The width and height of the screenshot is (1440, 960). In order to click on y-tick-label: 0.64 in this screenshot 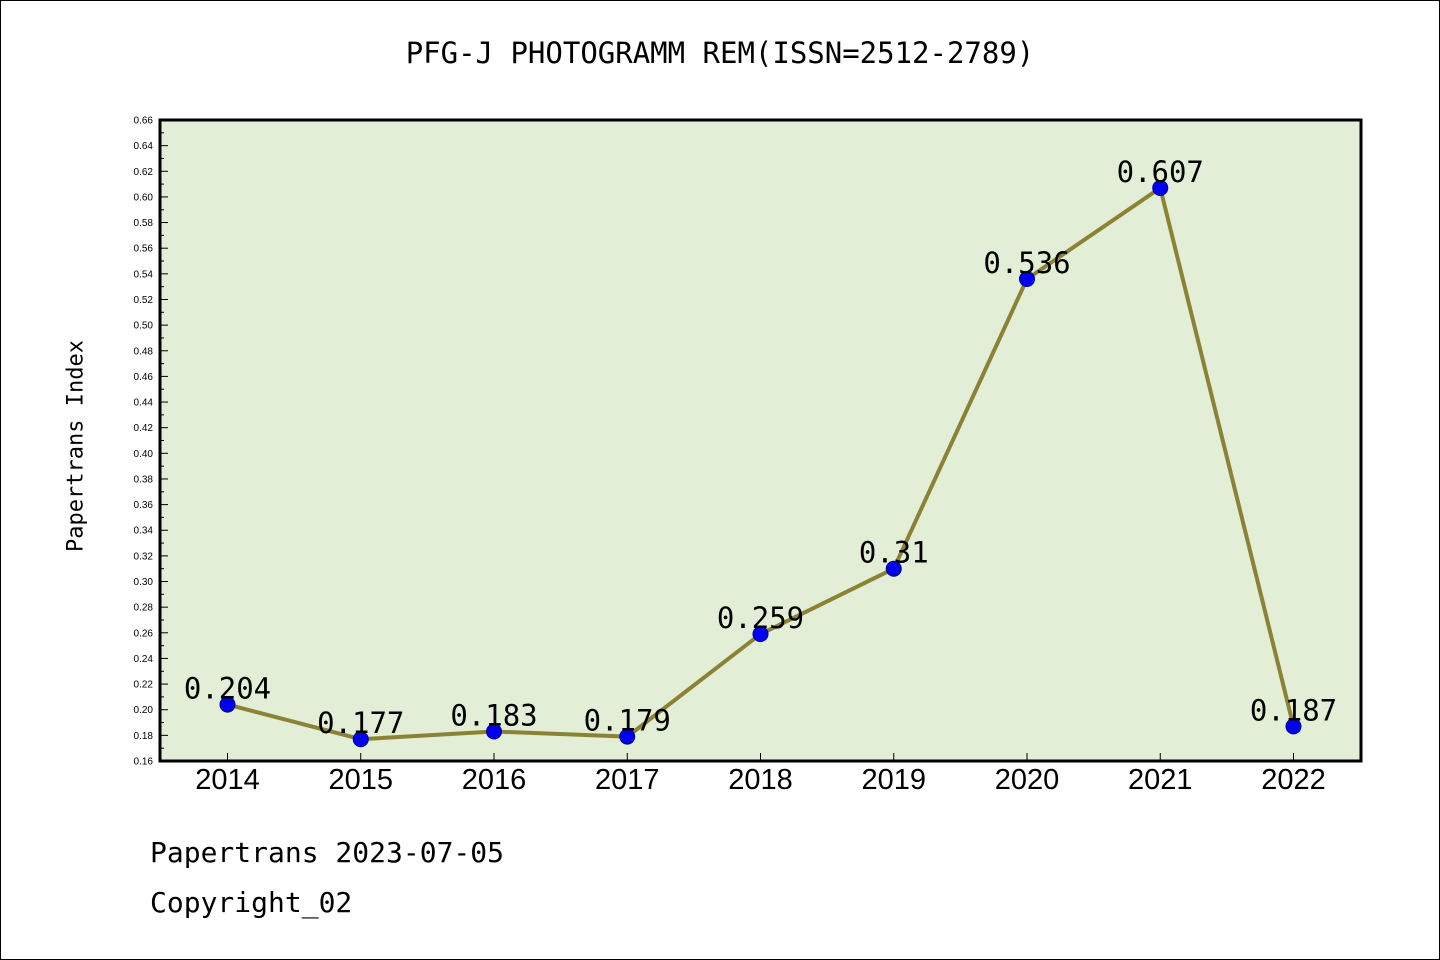, I will do `click(144, 146)`.